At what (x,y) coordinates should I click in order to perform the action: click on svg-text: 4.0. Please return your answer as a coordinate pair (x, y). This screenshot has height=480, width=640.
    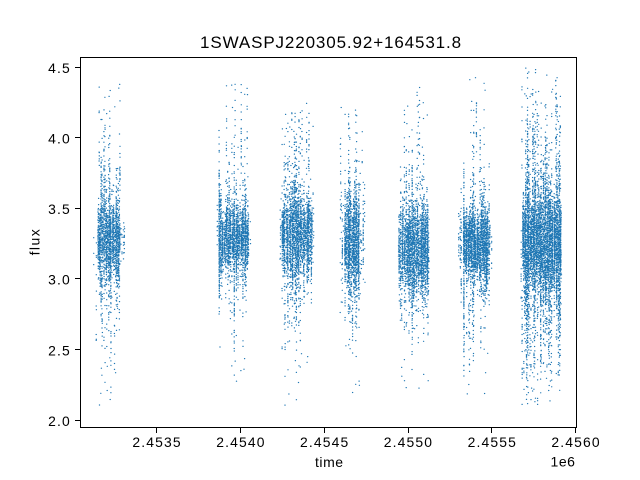
    Looking at the image, I should click on (59, 138).